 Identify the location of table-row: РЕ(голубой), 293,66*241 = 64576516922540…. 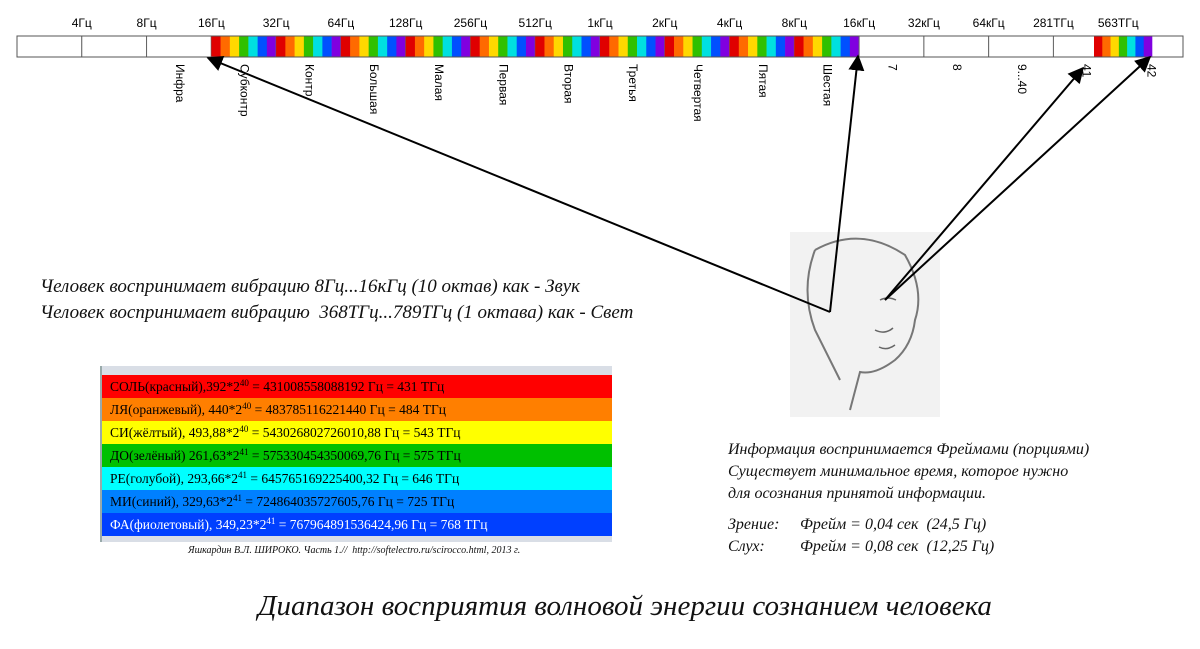
(357, 478).